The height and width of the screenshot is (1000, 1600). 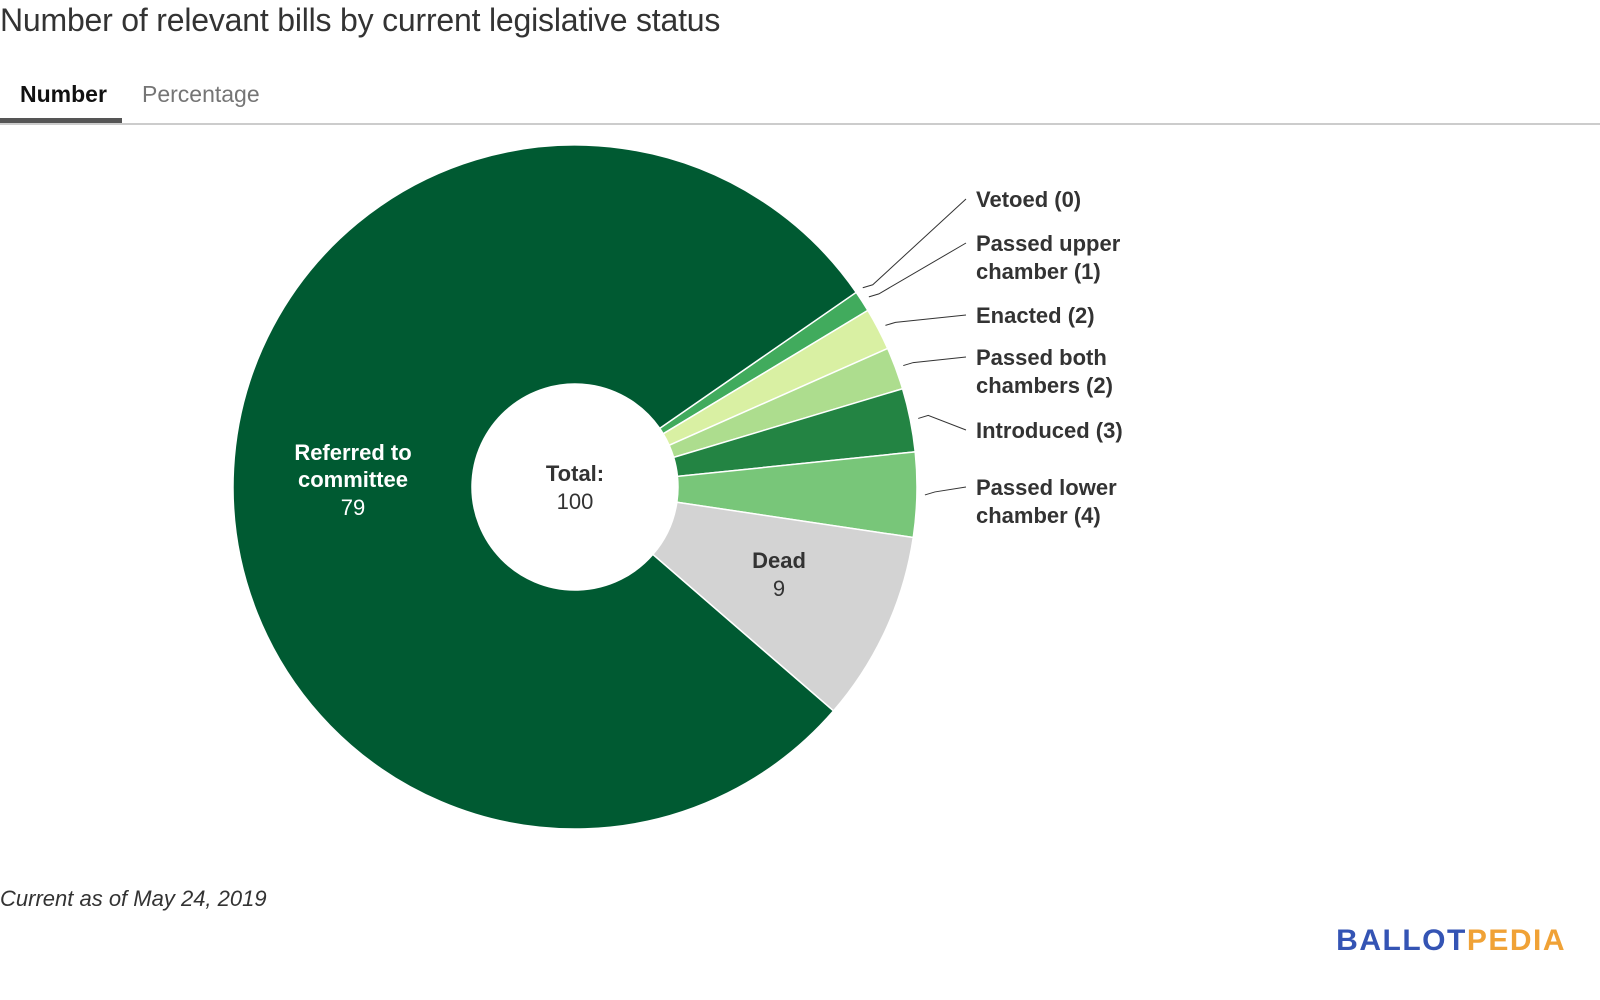 I want to click on active-tab-indicator, so click(x=61, y=120).